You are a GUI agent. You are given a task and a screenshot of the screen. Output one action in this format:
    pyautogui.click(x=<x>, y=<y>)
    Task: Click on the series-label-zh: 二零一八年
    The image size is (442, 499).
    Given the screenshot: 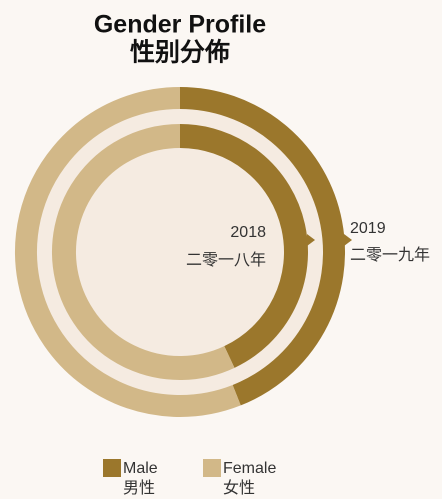 What is the action you would take?
    pyautogui.click(x=226, y=260)
    